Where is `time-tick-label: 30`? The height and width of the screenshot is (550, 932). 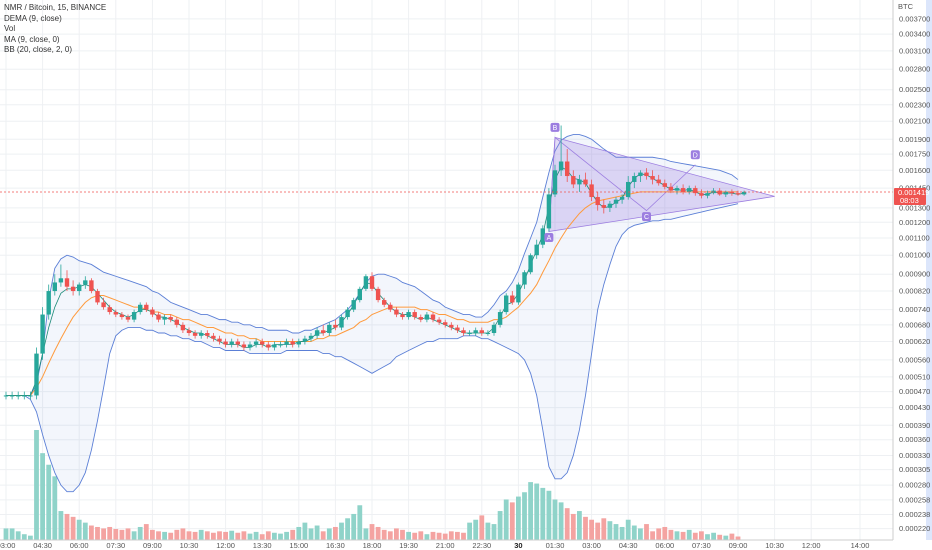 time-tick-label: 30 is located at coordinates (518, 545).